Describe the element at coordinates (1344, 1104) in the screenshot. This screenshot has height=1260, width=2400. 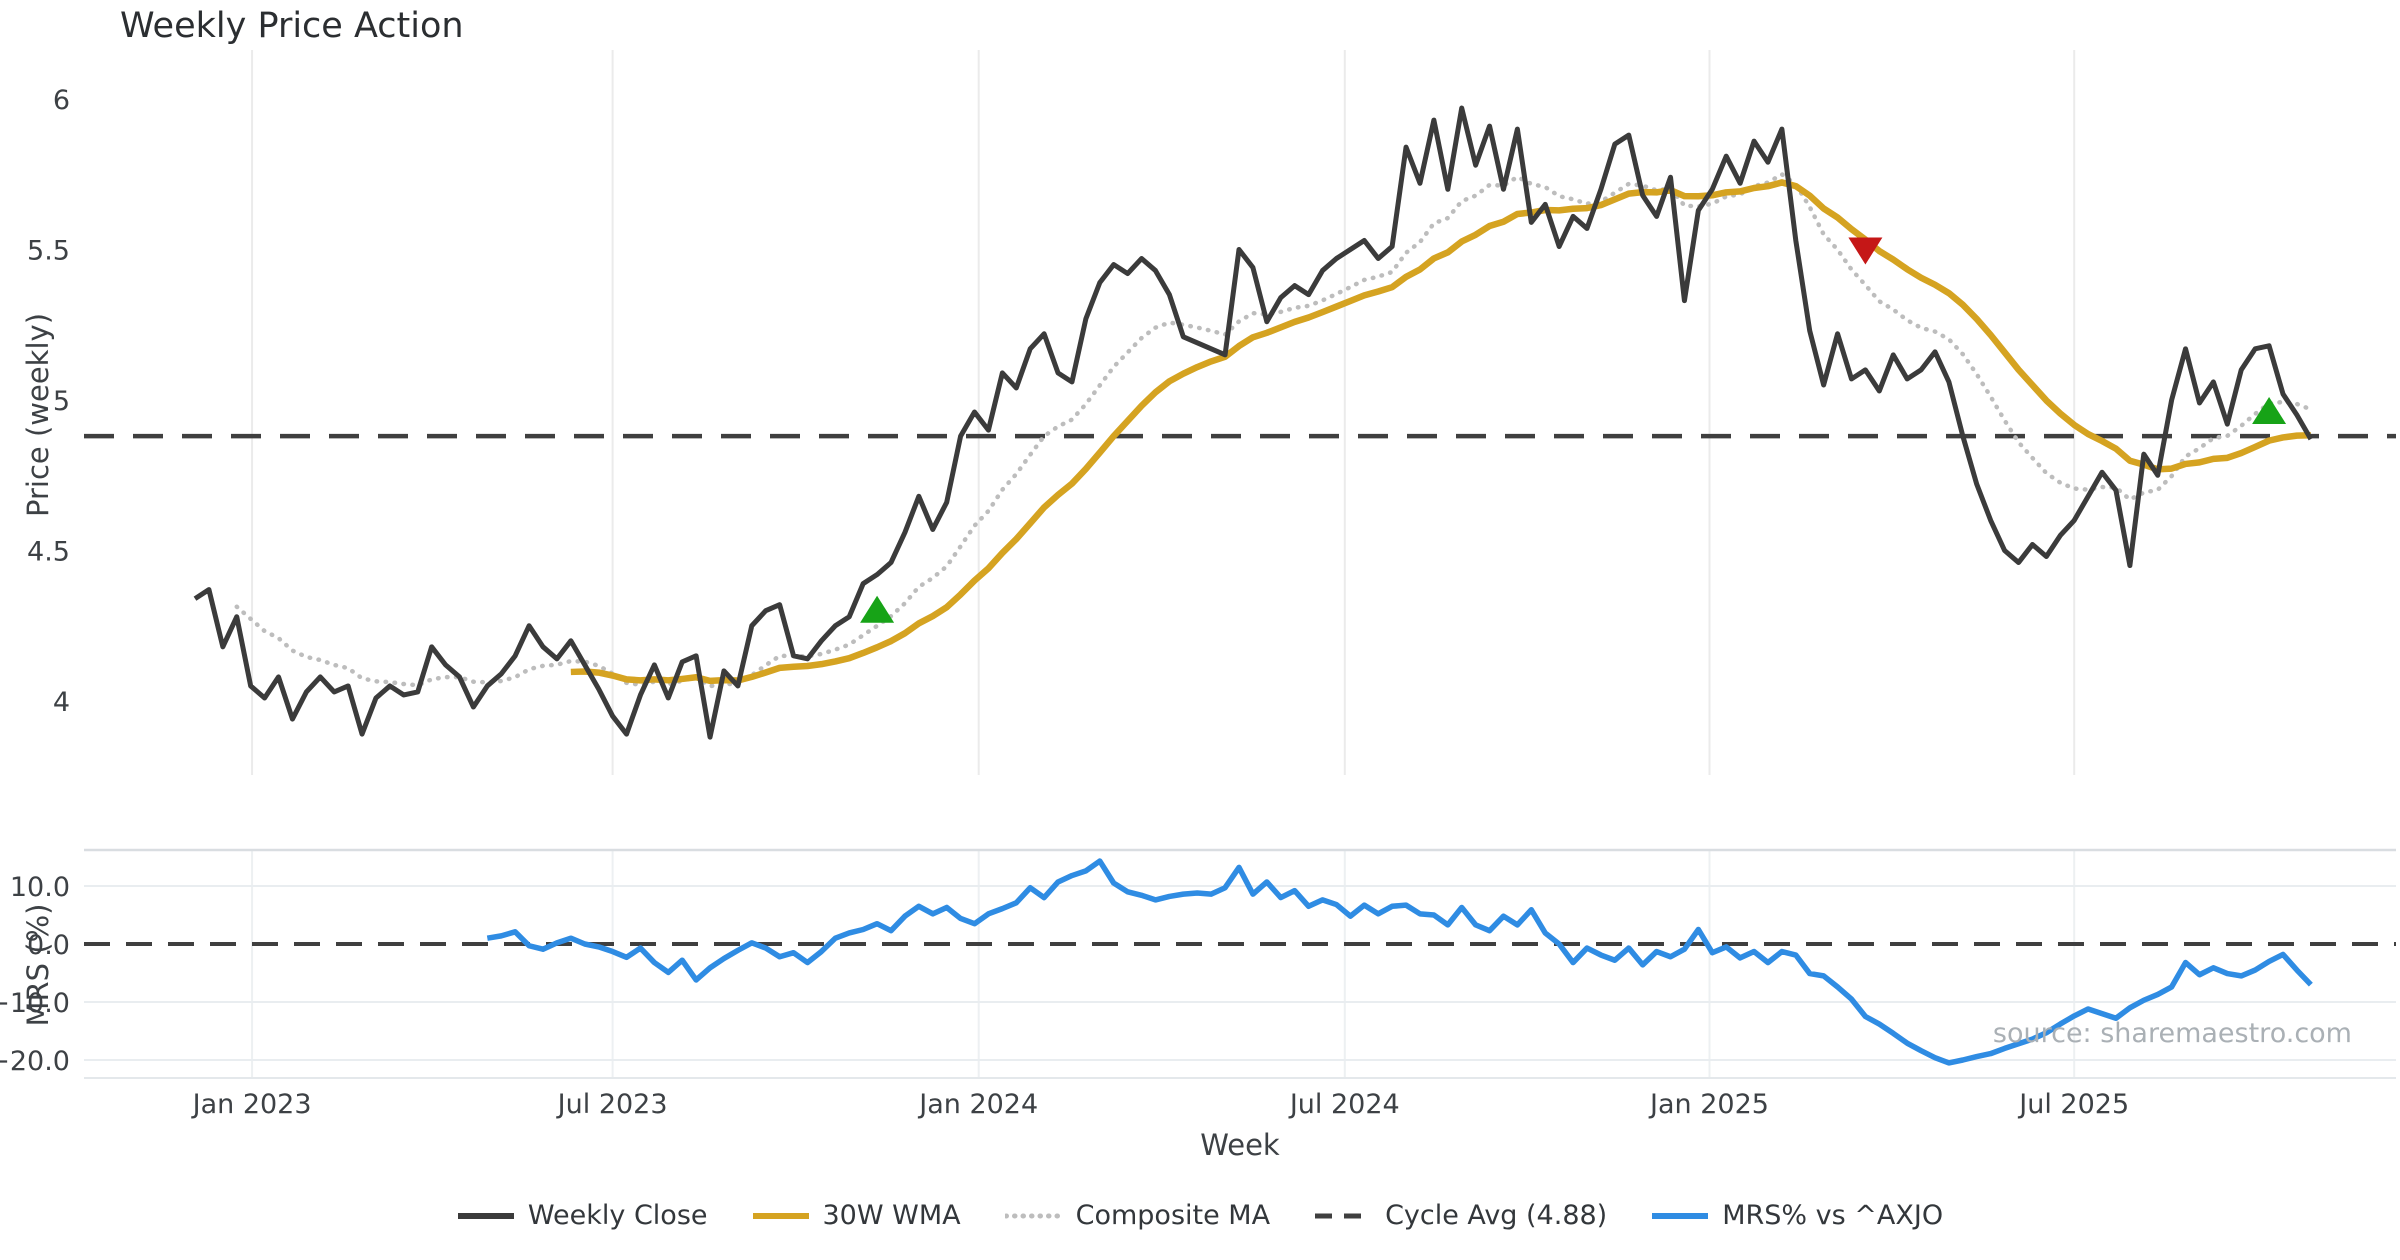
I see `x-tick-label: Jul 2024` at that location.